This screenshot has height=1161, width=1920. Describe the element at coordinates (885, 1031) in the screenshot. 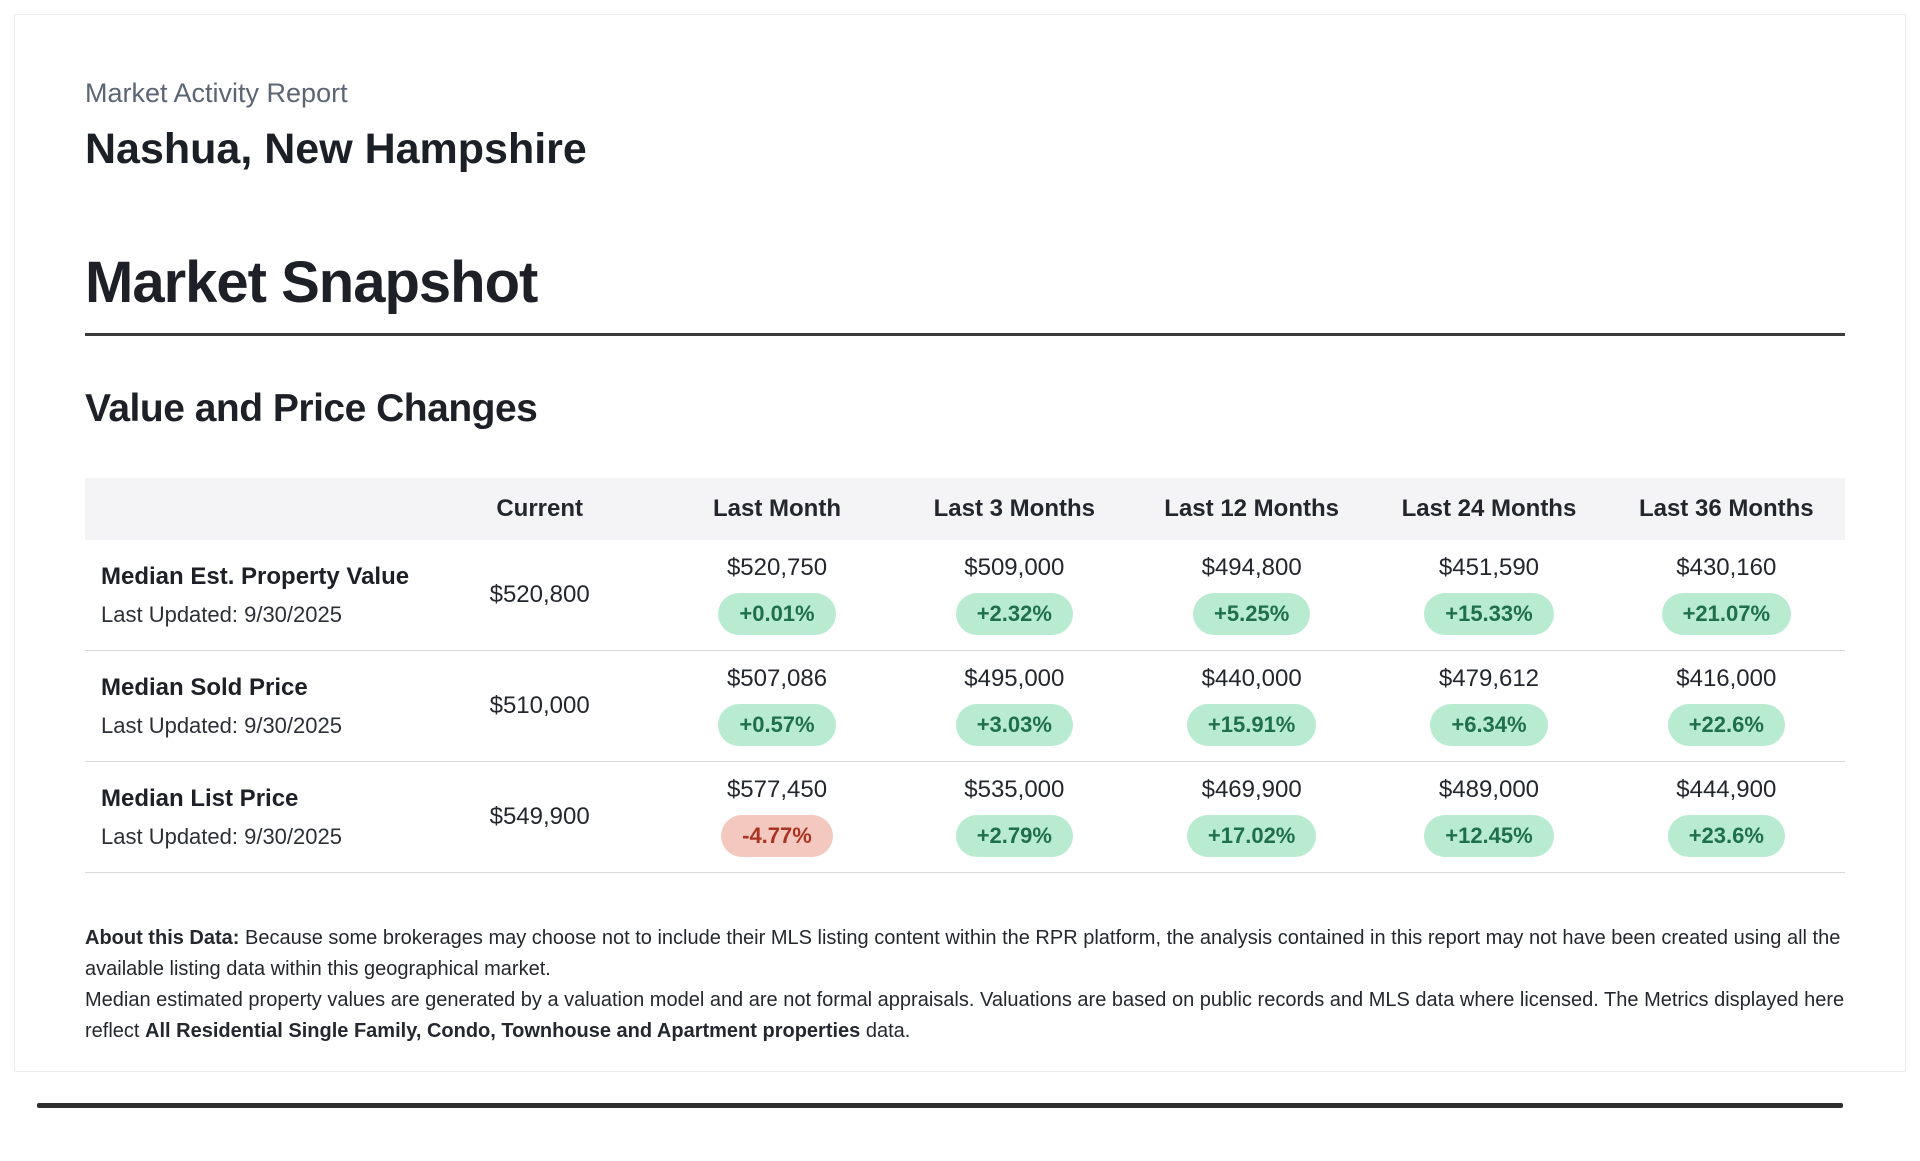

I see `about-text-2-tail: data.` at that location.